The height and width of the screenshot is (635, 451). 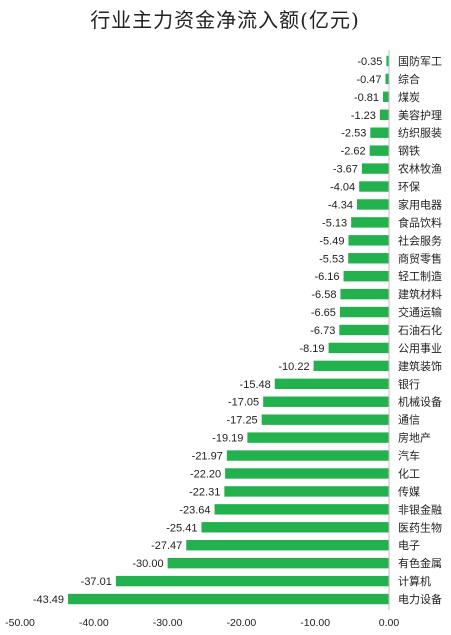 What do you see at coordinates (181, 528) in the screenshot?
I see `value-label-26: -25.41` at bounding box center [181, 528].